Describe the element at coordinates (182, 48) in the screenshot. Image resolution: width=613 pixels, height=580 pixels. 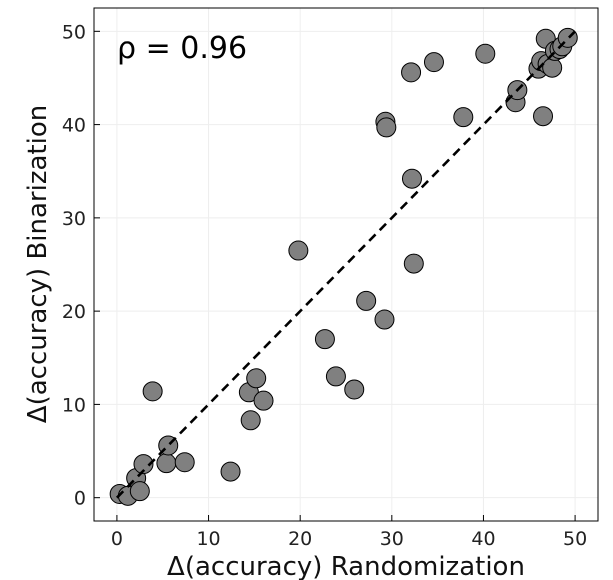
I see `correlation-annotation: ρ = 0.96` at that location.